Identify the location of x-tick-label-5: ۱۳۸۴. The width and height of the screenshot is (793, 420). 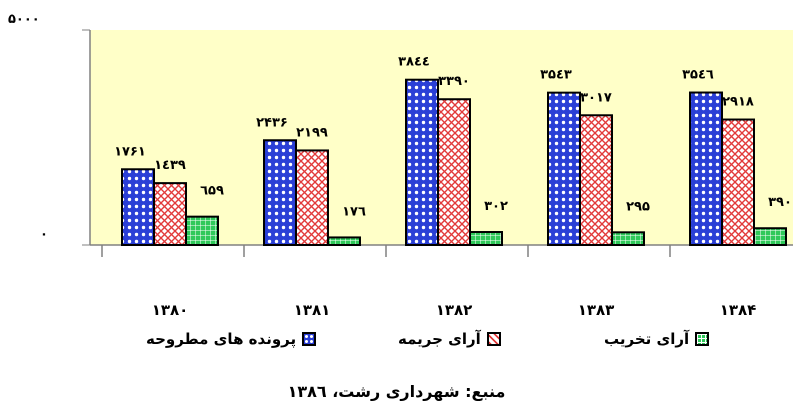
(738, 310).